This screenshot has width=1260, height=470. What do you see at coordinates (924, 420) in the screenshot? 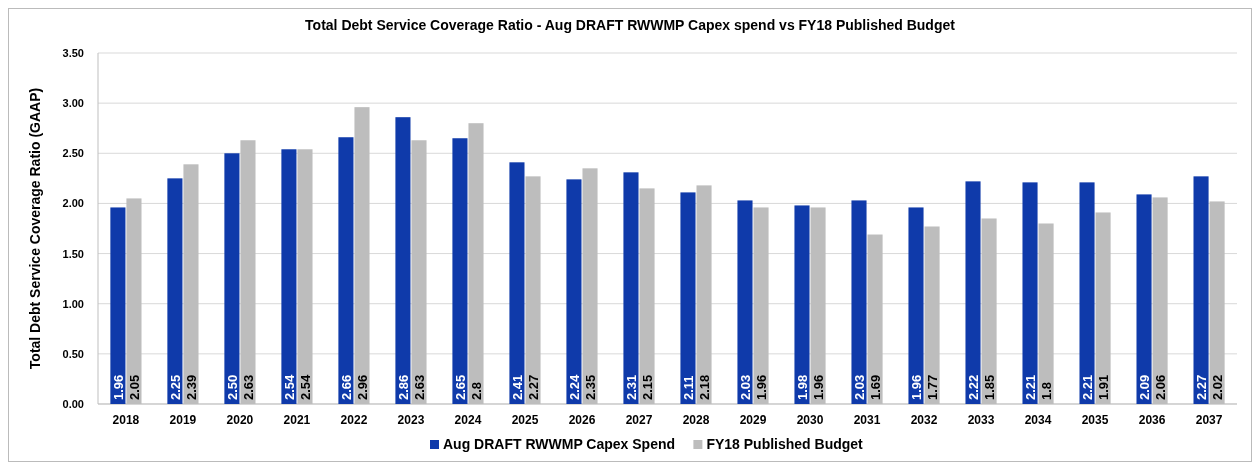
I see `x-tick-label: 2032` at bounding box center [924, 420].